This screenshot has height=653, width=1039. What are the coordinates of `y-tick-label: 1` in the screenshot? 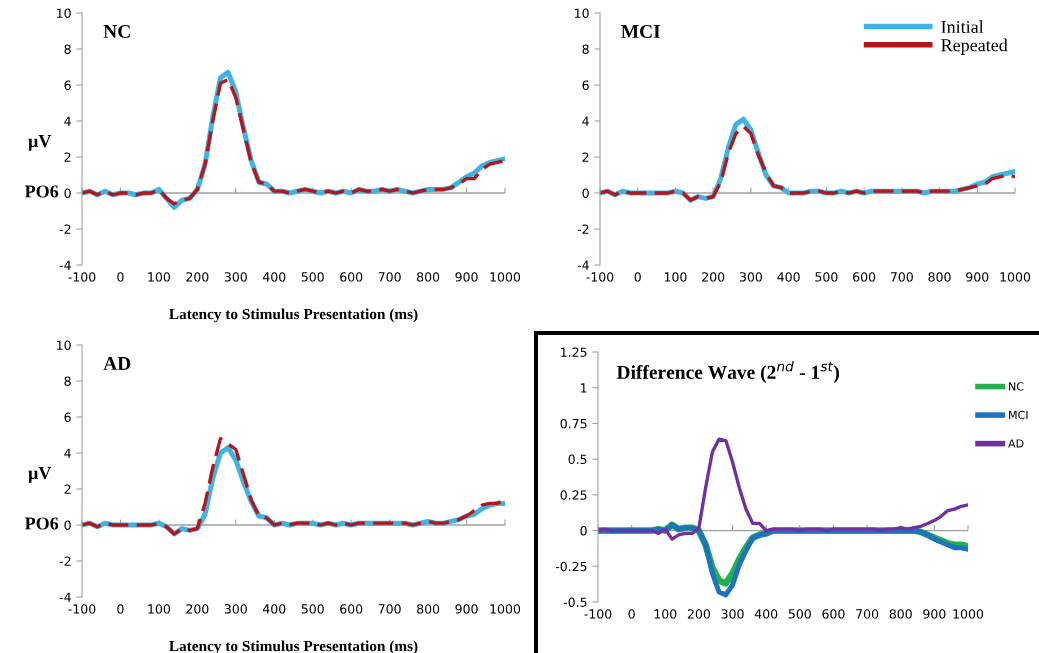 It's located at (584, 388).